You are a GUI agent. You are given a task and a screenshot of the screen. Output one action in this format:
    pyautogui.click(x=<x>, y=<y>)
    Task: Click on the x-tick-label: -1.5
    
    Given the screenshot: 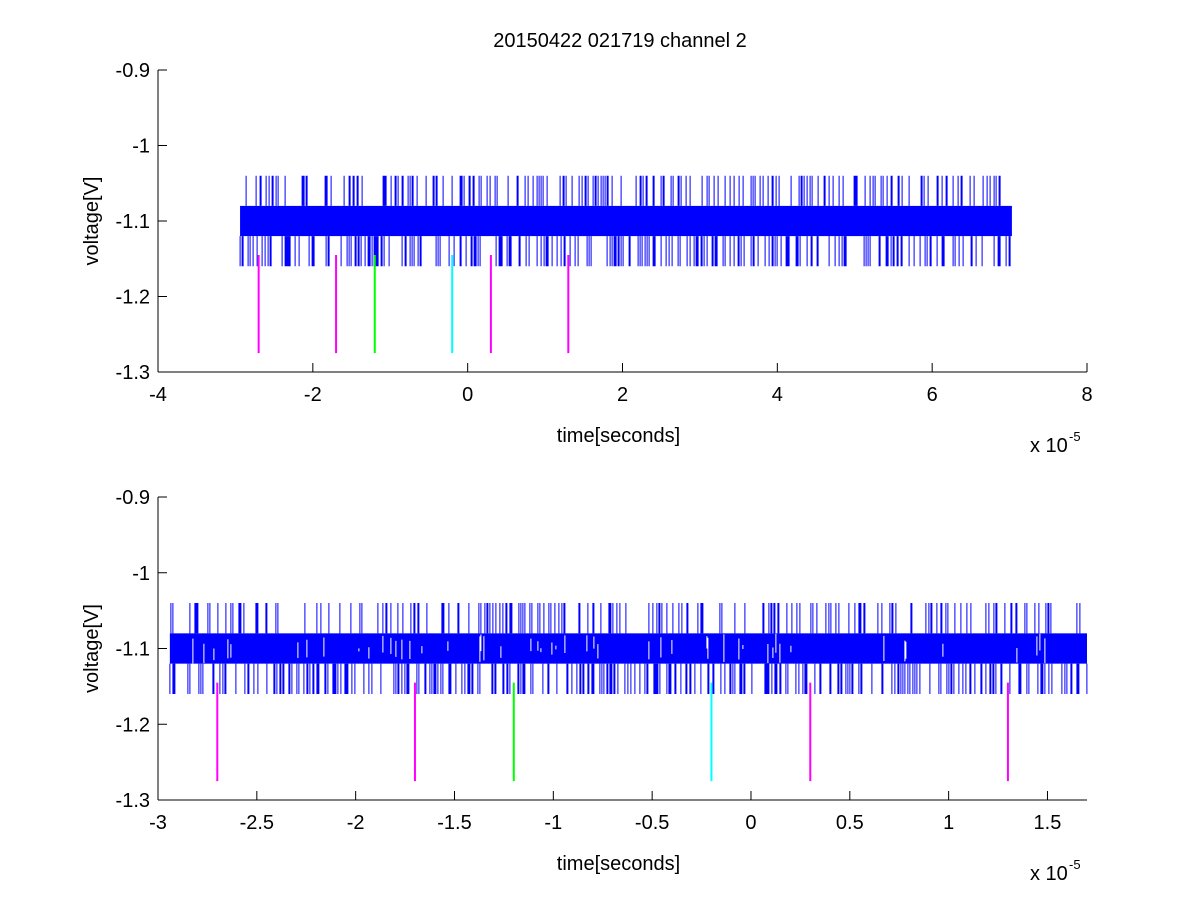 What is the action you would take?
    pyautogui.click(x=454, y=823)
    